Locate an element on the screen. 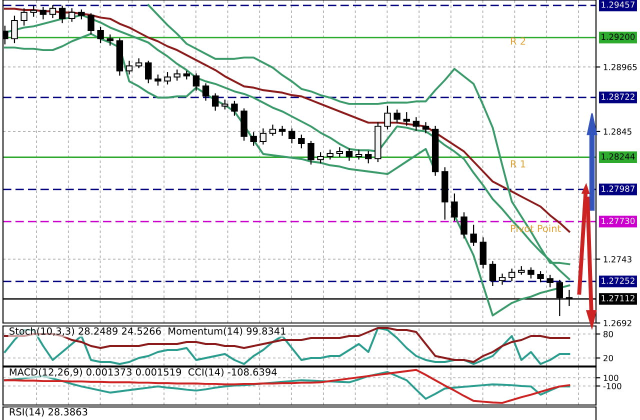  ref-line-label: 1.27730 is located at coordinates (618, 221).